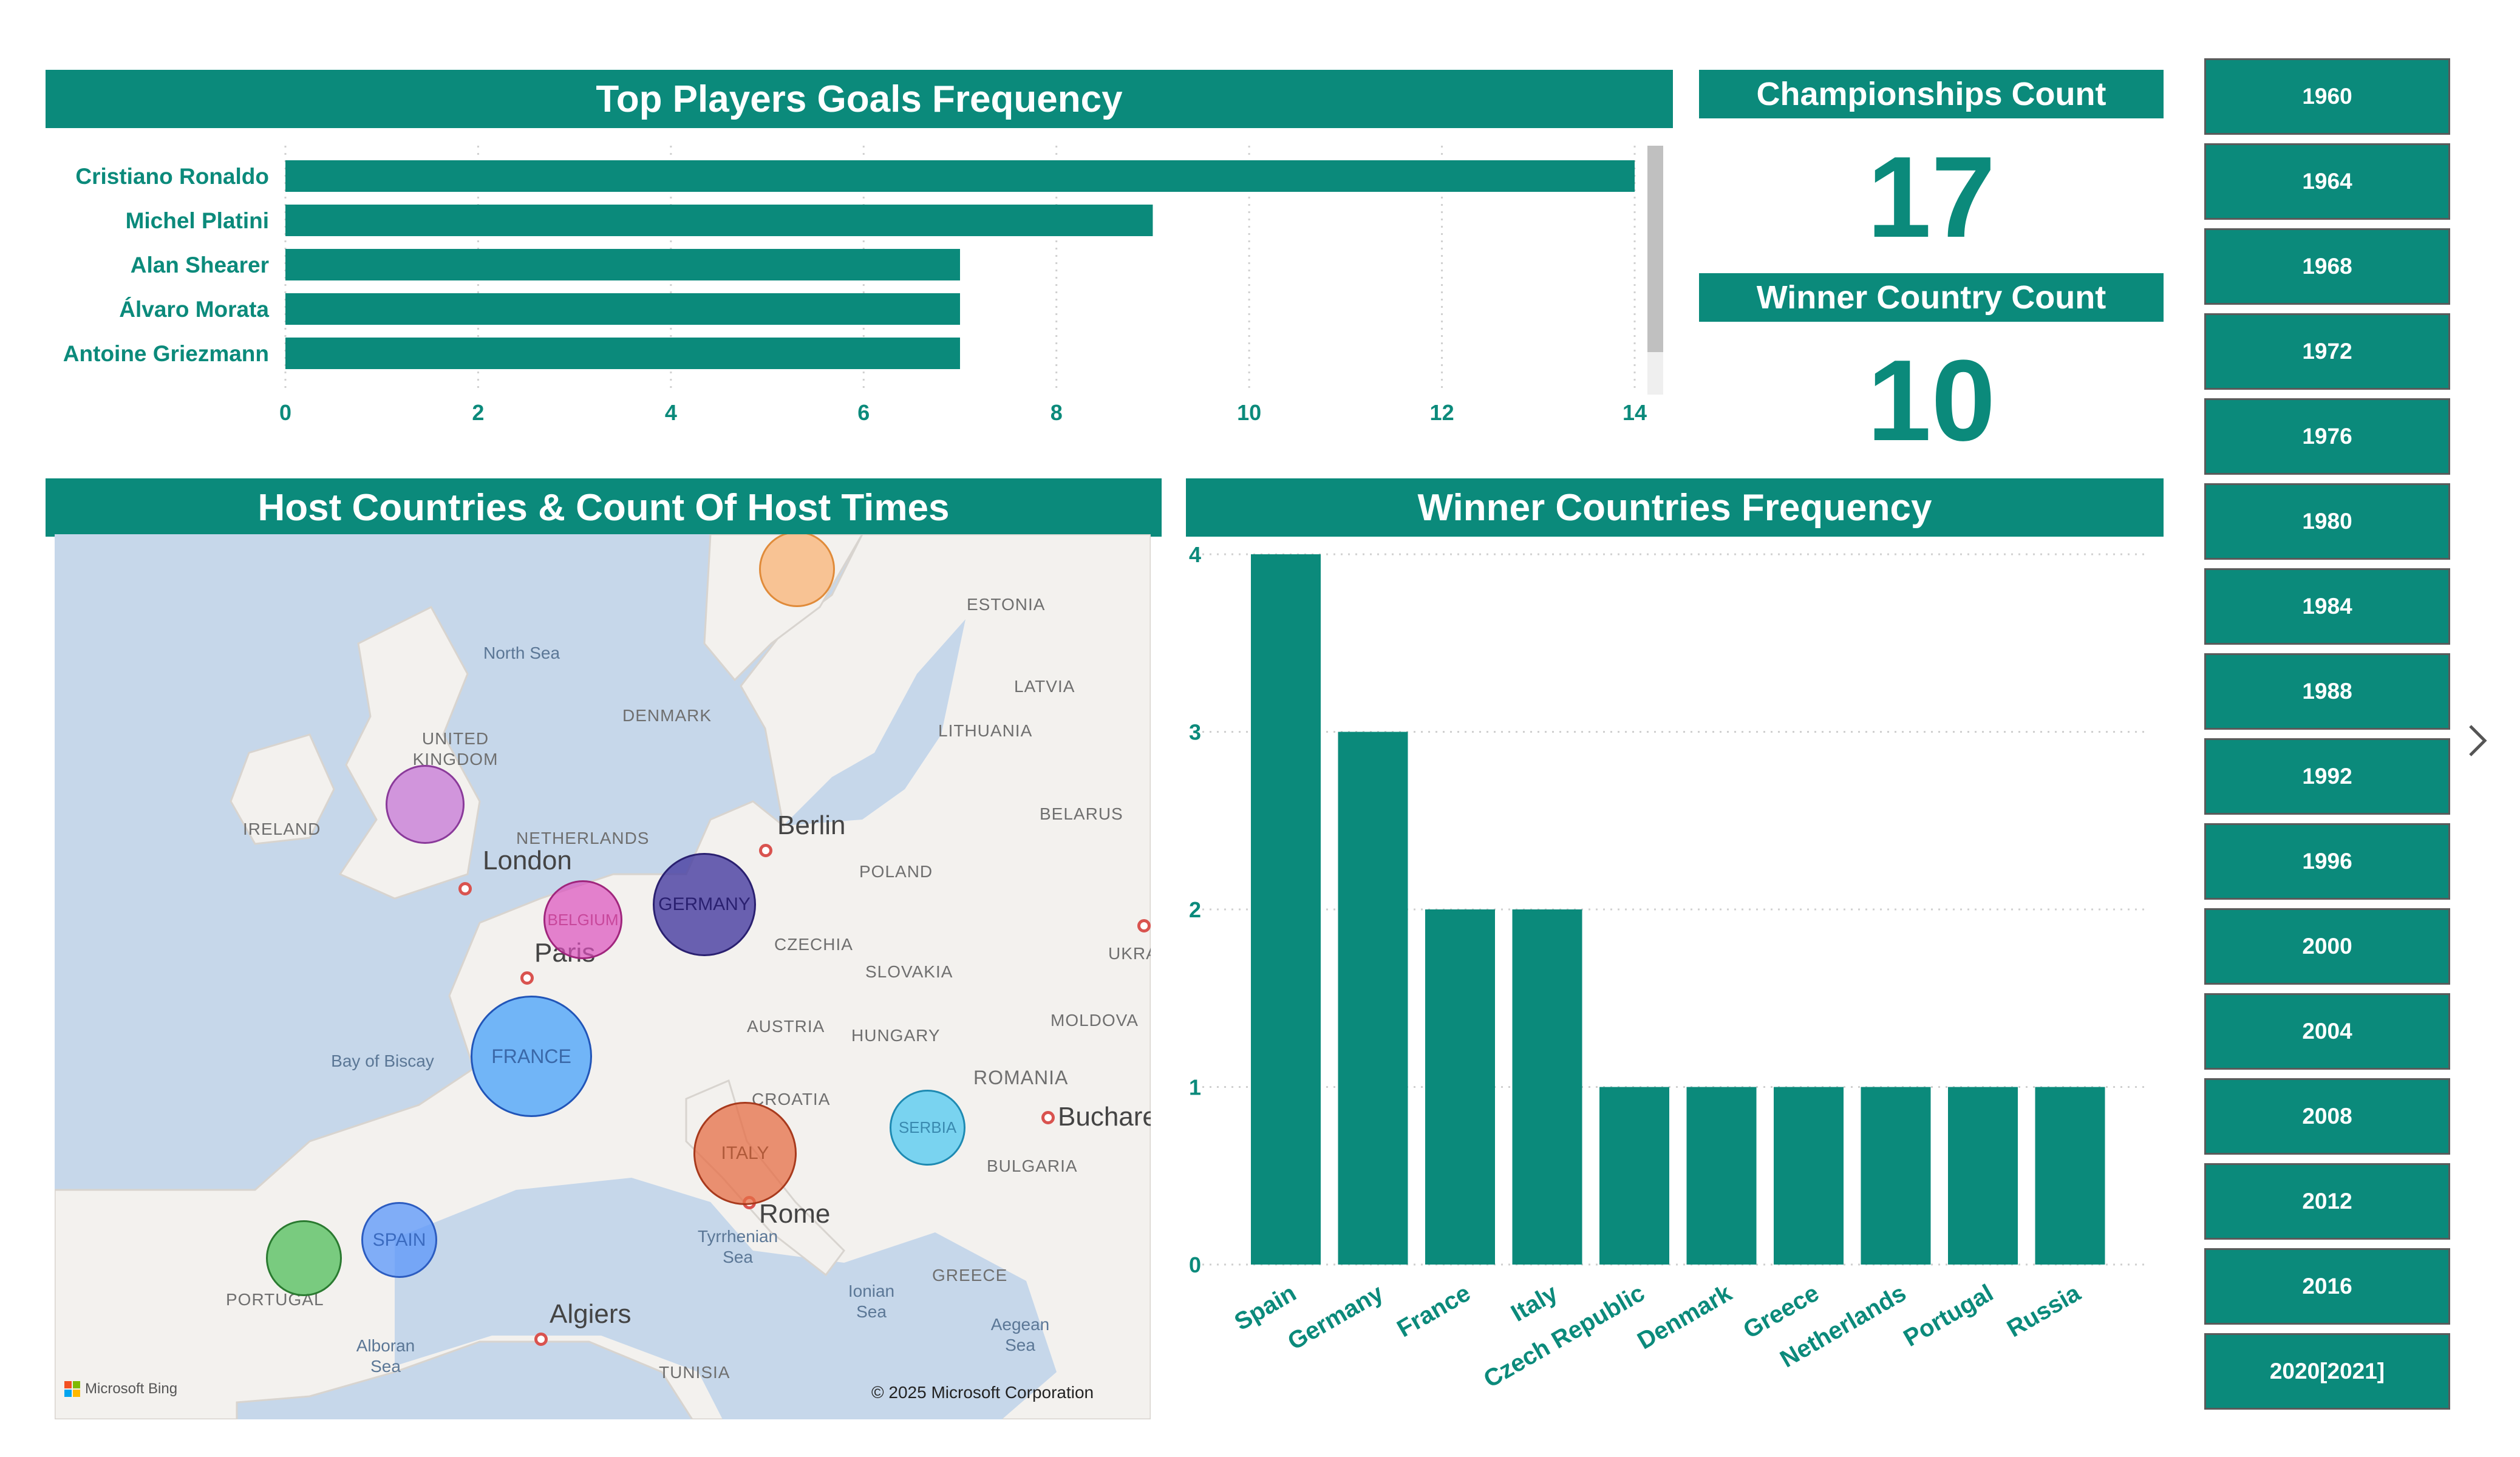 This screenshot has width=2520, height=1457. What do you see at coordinates (385, 1356) in the screenshot?
I see `map-label-alboran: Alboran Sea` at bounding box center [385, 1356].